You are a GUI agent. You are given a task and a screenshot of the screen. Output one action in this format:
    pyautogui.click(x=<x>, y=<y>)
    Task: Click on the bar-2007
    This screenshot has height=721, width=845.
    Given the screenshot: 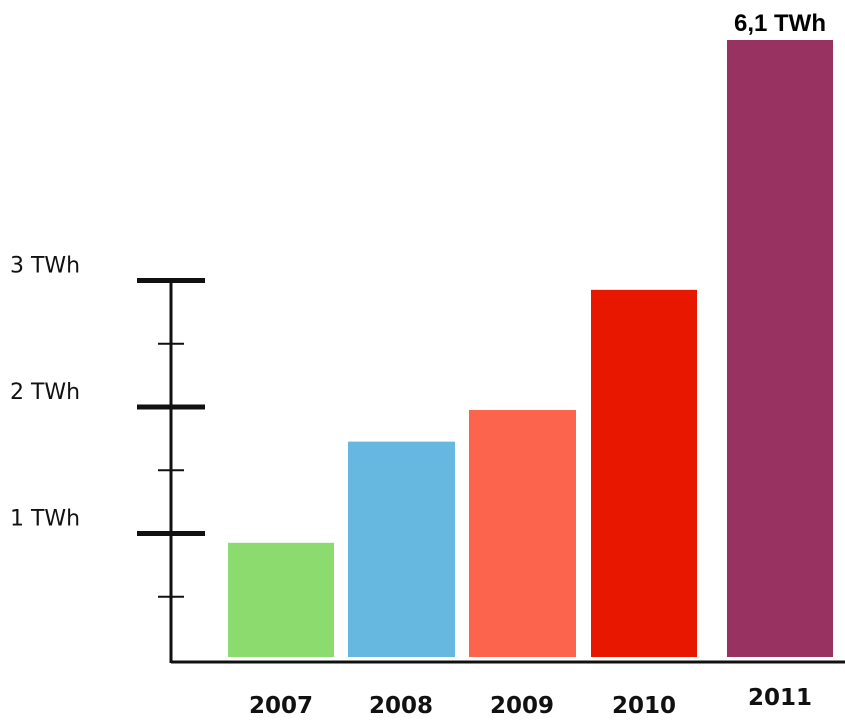 What is the action you would take?
    pyautogui.click(x=281, y=599)
    